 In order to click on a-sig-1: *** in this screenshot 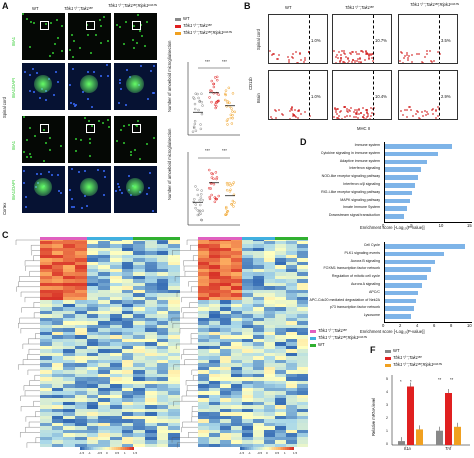, I will do `click(207, 61)`.